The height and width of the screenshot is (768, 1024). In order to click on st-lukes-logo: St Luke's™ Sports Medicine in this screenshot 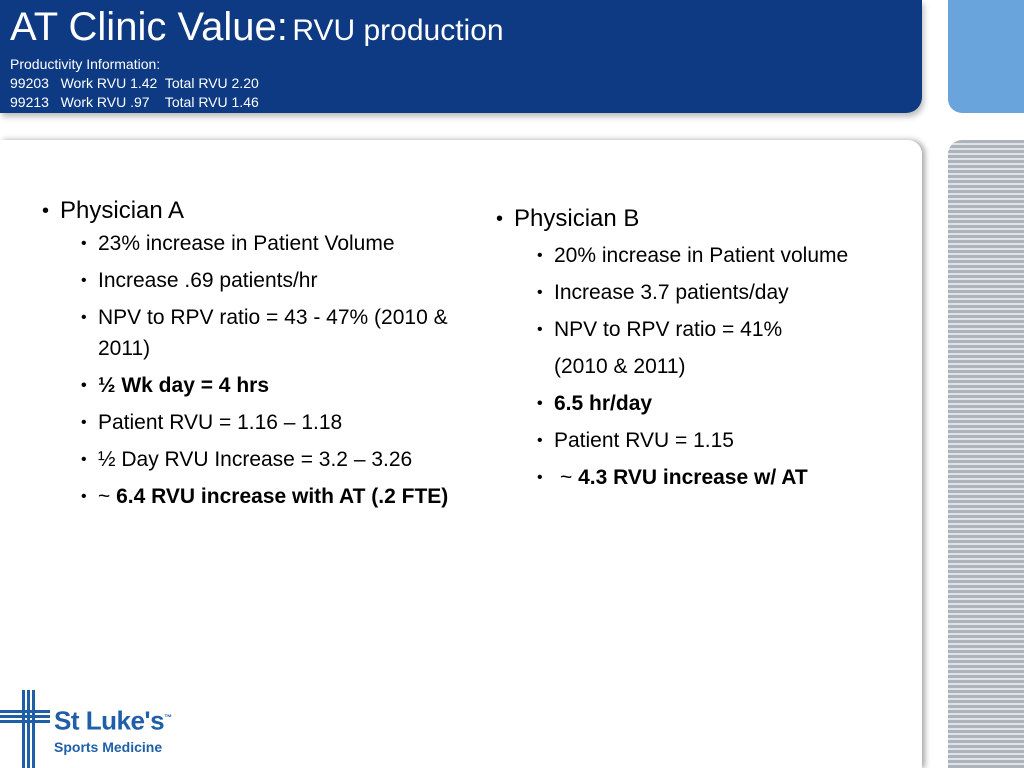, I will do `click(113, 730)`.